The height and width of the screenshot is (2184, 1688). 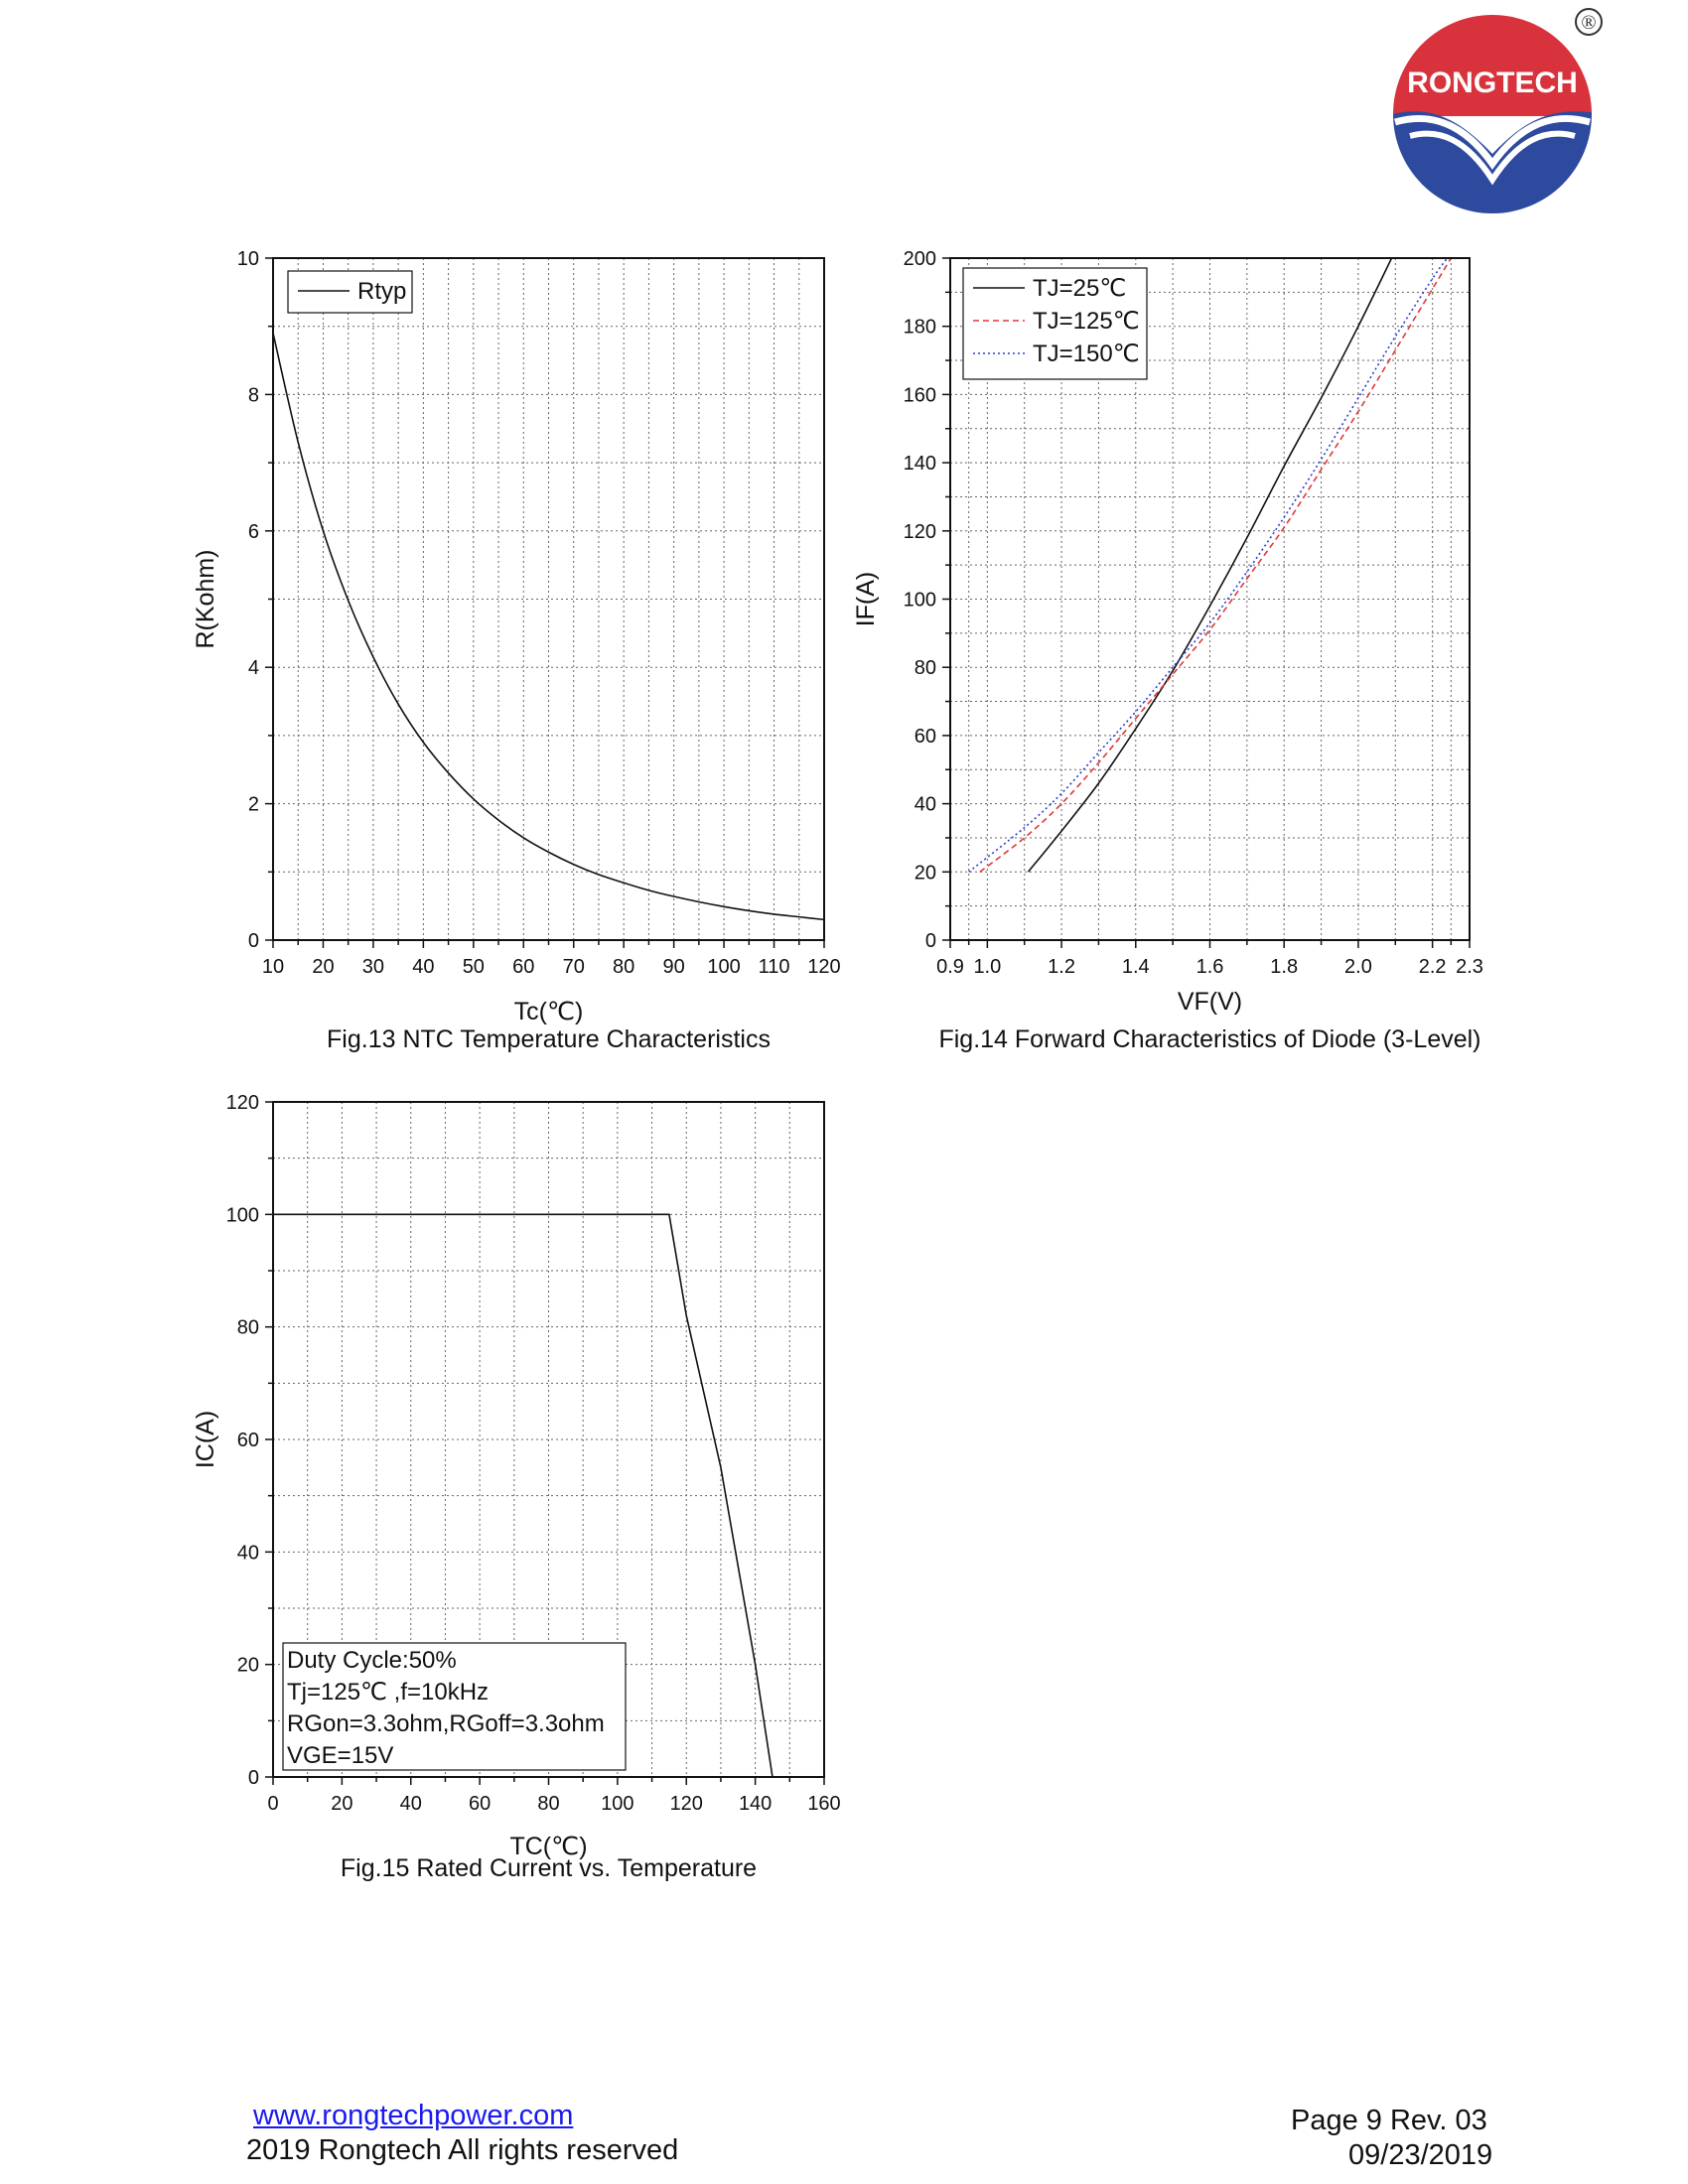 What do you see at coordinates (774, 967) in the screenshot?
I see `x-tick-label: 110` at bounding box center [774, 967].